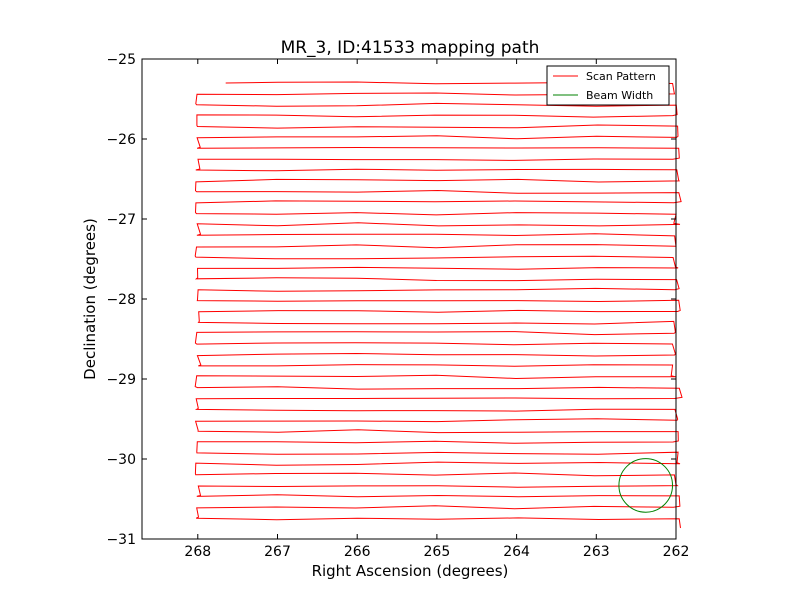  What do you see at coordinates (437, 552) in the screenshot?
I see `x-tick-label: 265` at bounding box center [437, 552].